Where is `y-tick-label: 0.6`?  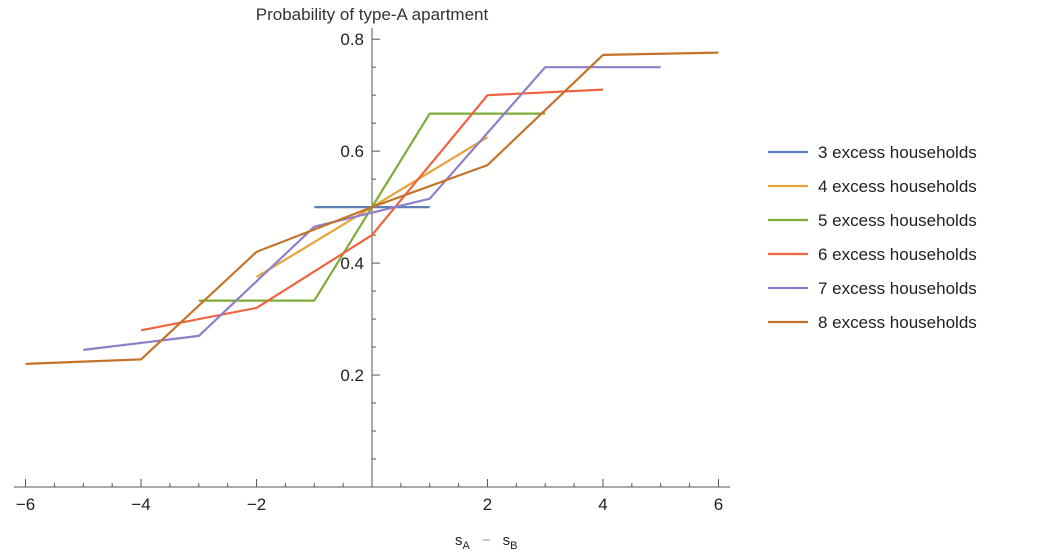
y-tick-label: 0.6 is located at coordinates (352, 151).